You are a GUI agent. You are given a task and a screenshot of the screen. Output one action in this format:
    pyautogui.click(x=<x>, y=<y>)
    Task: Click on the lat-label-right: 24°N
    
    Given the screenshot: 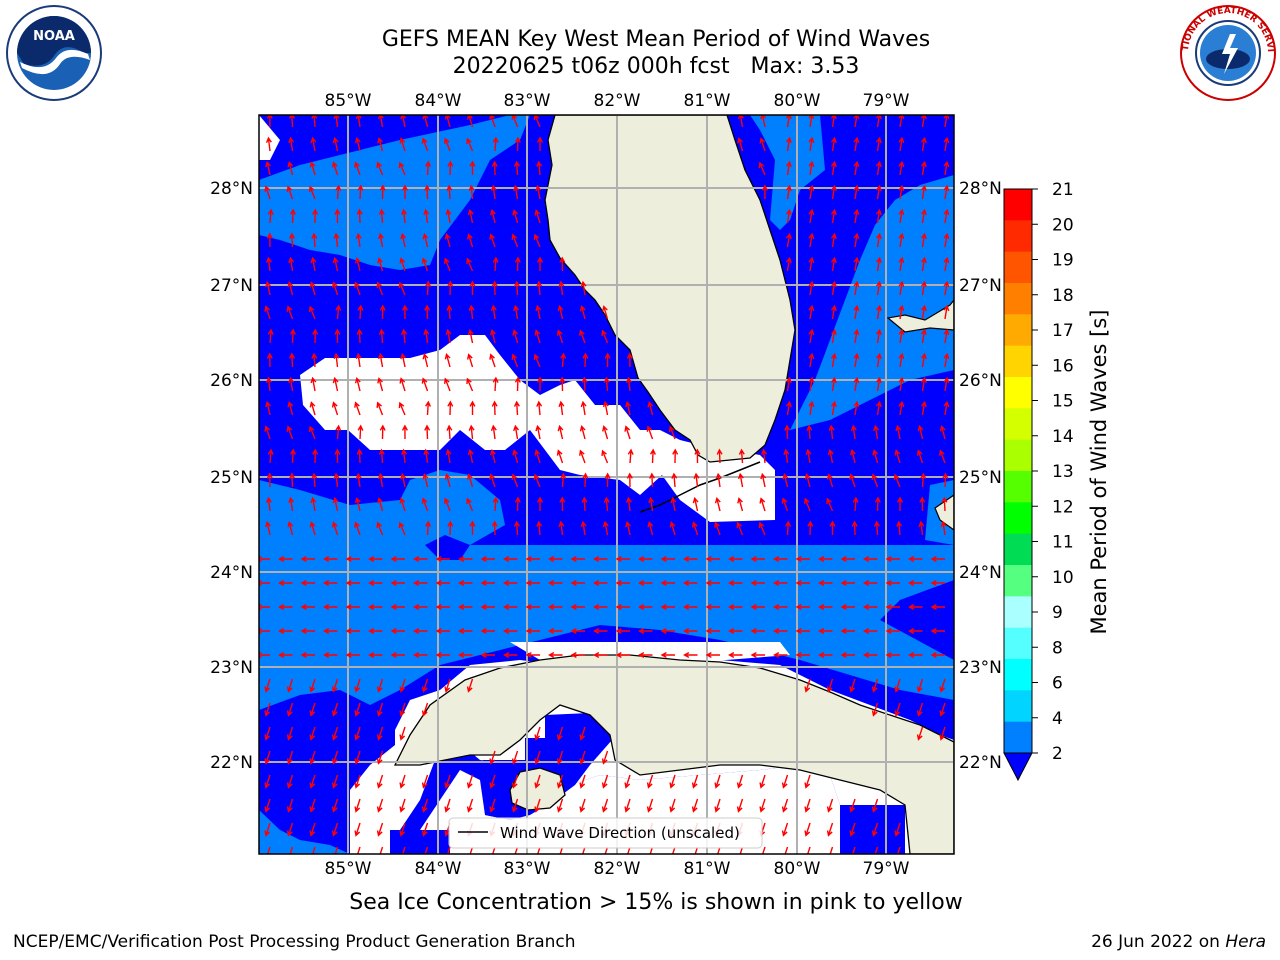 What is the action you would take?
    pyautogui.click(x=980, y=573)
    